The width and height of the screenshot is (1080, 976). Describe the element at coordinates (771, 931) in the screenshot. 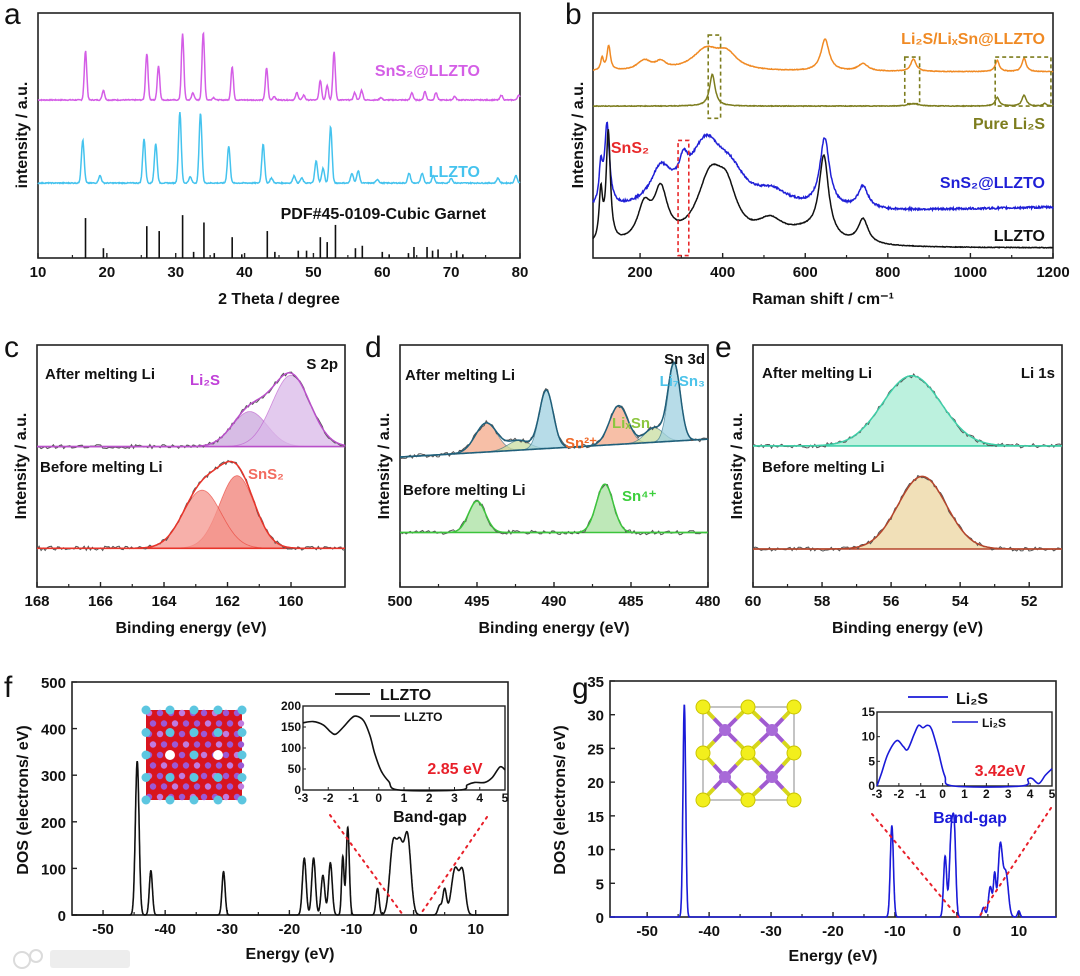

I see `x-tick-label: -30` at that location.